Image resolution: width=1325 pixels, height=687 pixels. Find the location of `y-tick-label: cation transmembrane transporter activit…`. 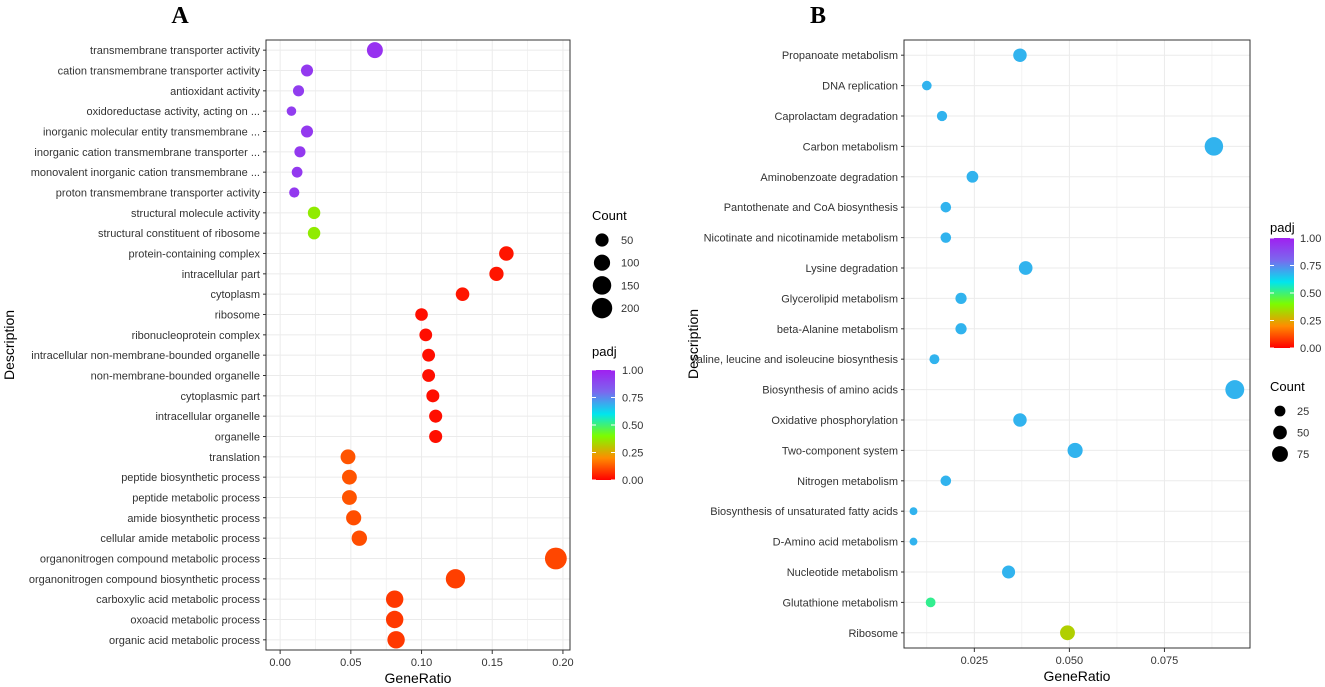

y-tick-label: cation transmembrane transporter activit… is located at coordinates (159, 72).